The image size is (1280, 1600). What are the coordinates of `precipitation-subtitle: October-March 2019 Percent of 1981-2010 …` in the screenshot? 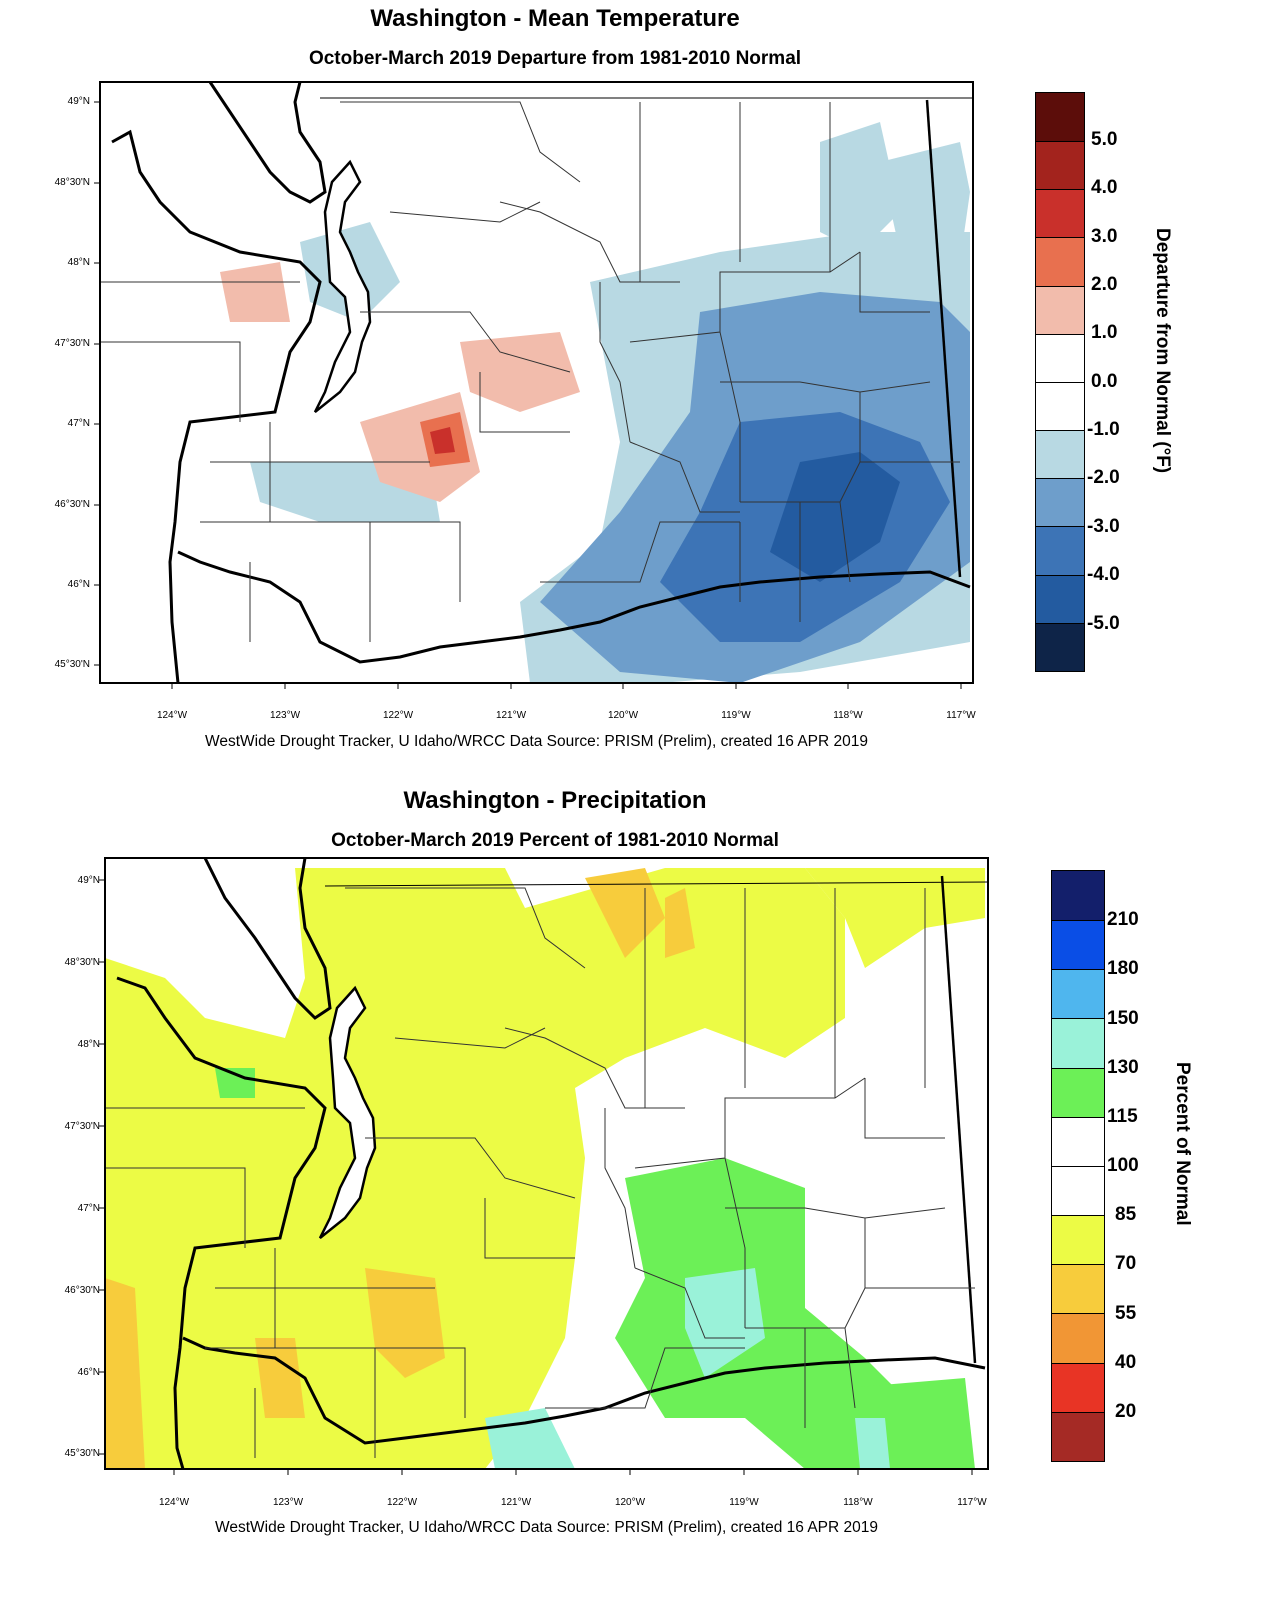 It's located at (555, 840).